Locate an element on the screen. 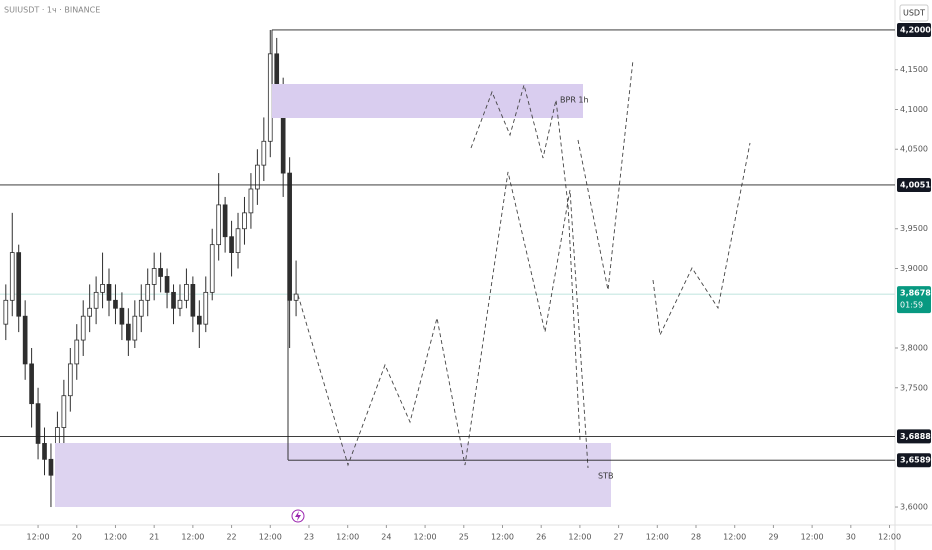 This screenshot has width=932, height=550. x-tick-label: 25 is located at coordinates (464, 537).